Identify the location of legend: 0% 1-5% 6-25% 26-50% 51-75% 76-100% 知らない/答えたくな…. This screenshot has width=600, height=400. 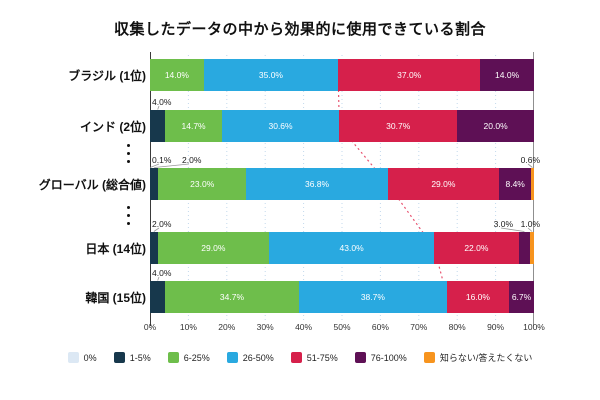
(300, 357).